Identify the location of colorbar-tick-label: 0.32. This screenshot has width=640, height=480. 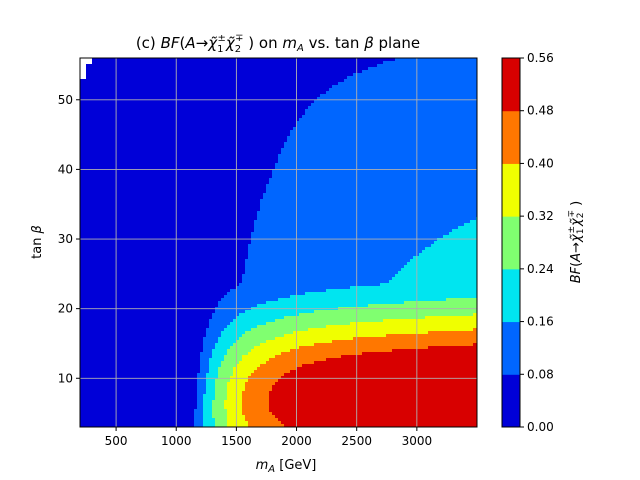
(540, 216).